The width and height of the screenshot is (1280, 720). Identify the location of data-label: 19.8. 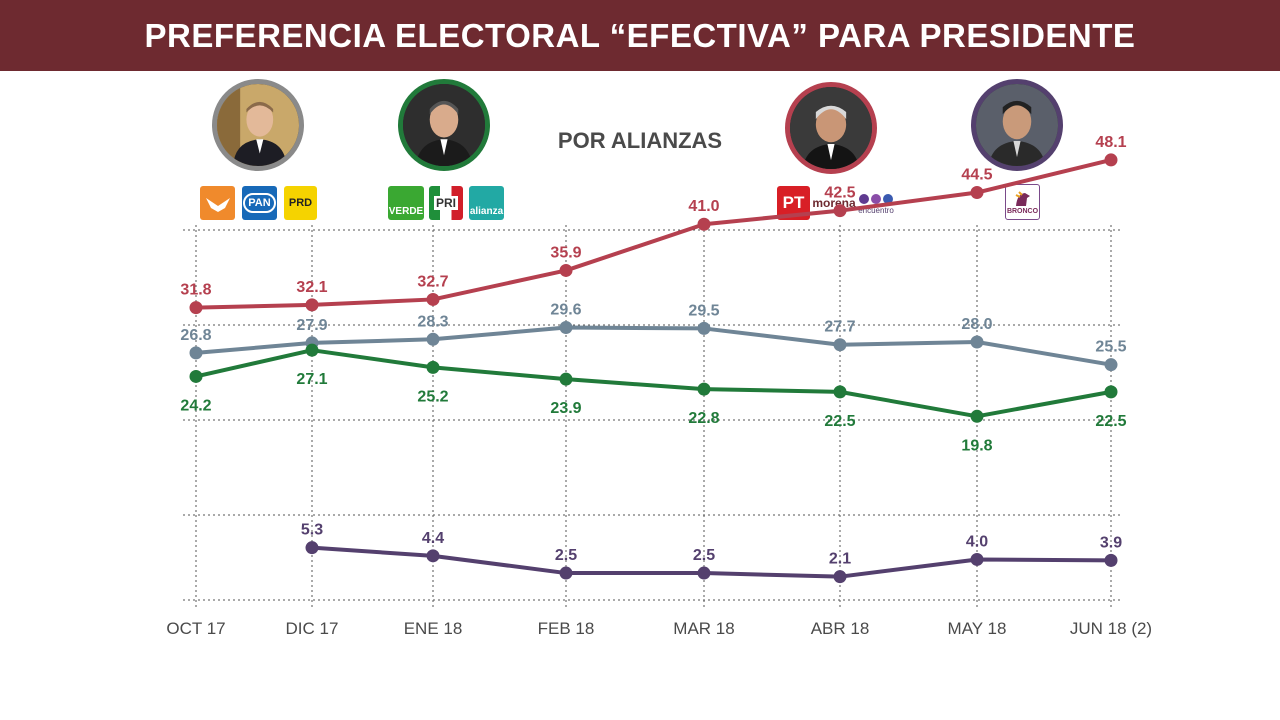
(976, 445).